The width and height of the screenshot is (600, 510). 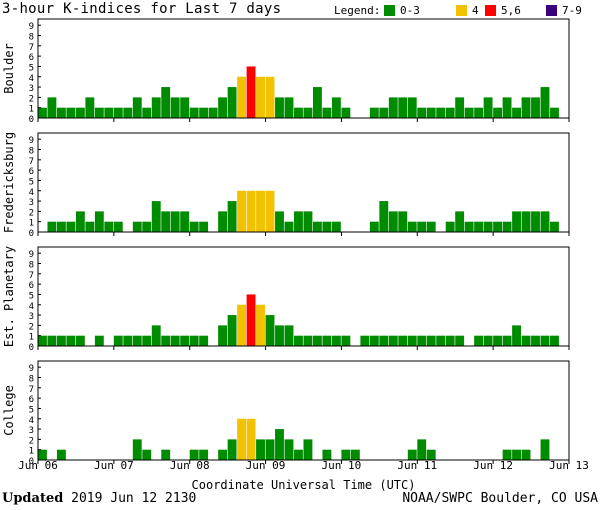 I want to click on y-tick-label: 3, so click(x=31, y=89).